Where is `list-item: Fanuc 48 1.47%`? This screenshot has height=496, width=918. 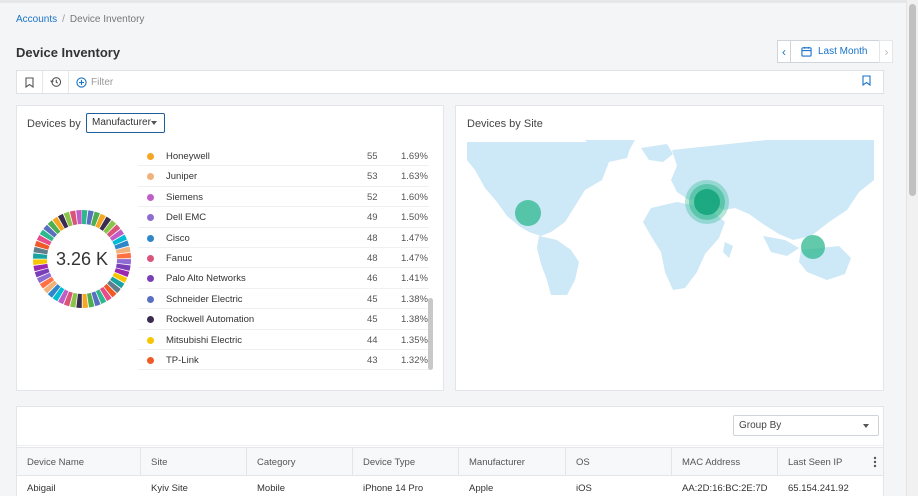
list-item: Fanuc 48 1.47% is located at coordinates (283, 258).